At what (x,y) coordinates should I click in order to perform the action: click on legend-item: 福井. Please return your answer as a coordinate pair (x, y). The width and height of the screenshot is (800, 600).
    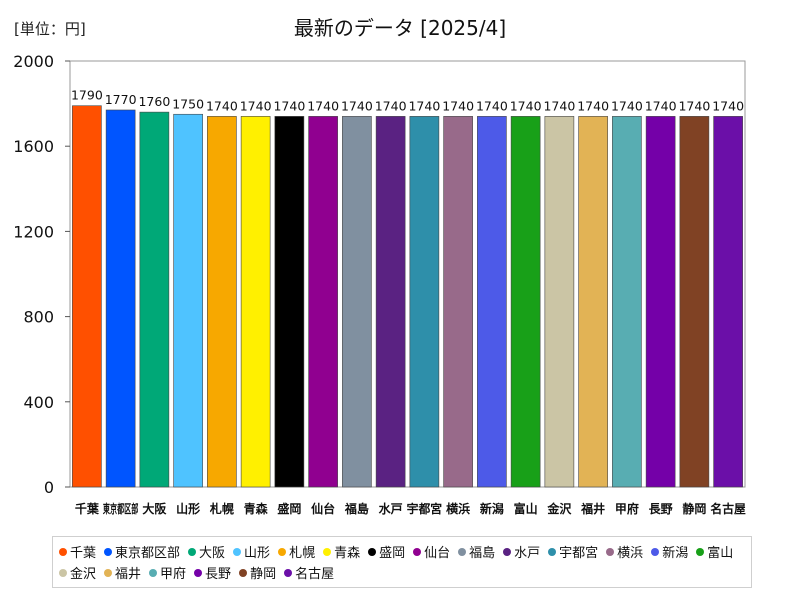
    Looking at the image, I should click on (122, 572).